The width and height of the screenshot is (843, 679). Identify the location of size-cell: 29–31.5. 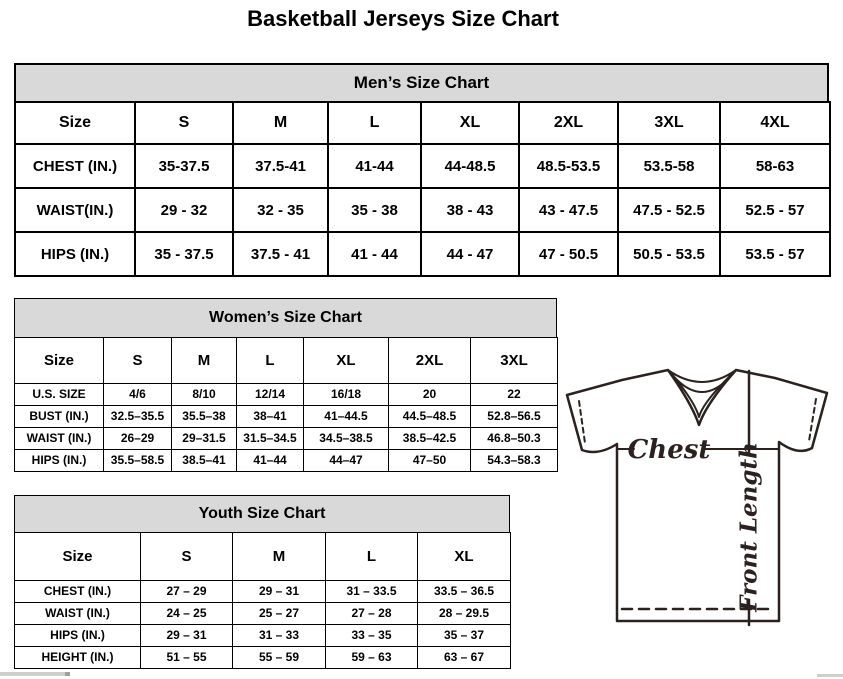
(204, 438).